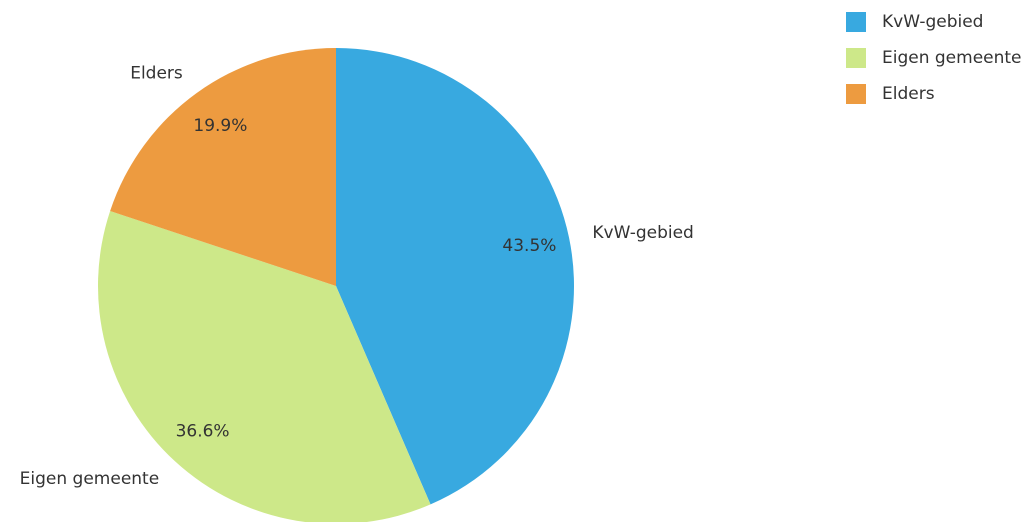  I want to click on slice-value-label: 36.6%, so click(203, 432).